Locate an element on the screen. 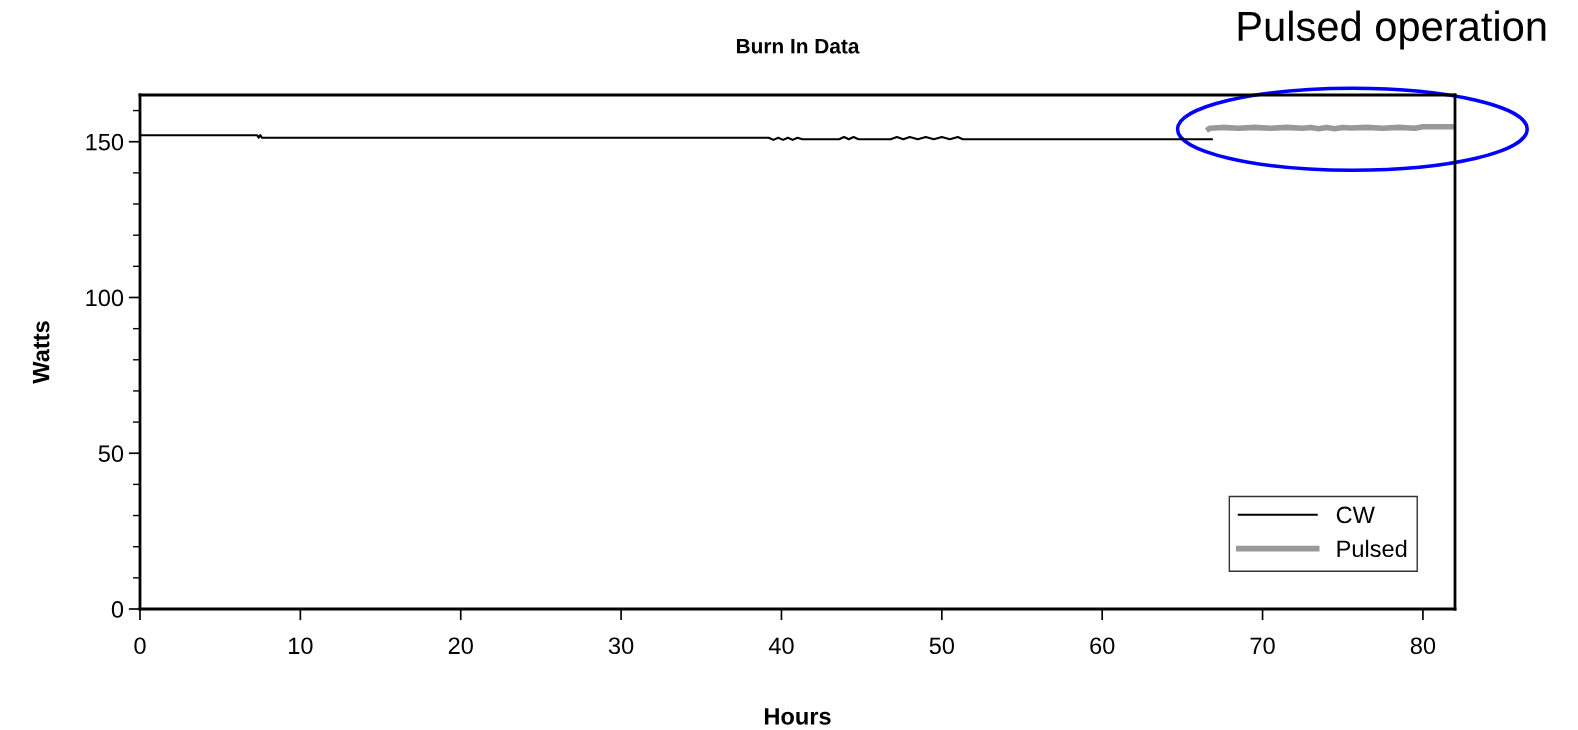 This screenshot has width=1578, height=730. legend-label: CW is located at coordinates (1355, 515).